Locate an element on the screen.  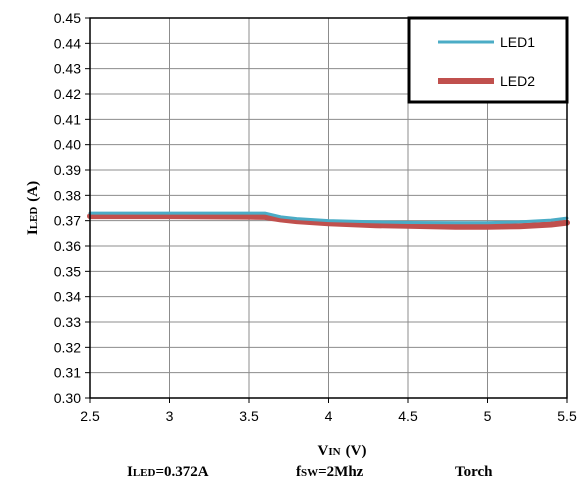
x-tick-label: 3.5 is located at coordinates (249, 416).